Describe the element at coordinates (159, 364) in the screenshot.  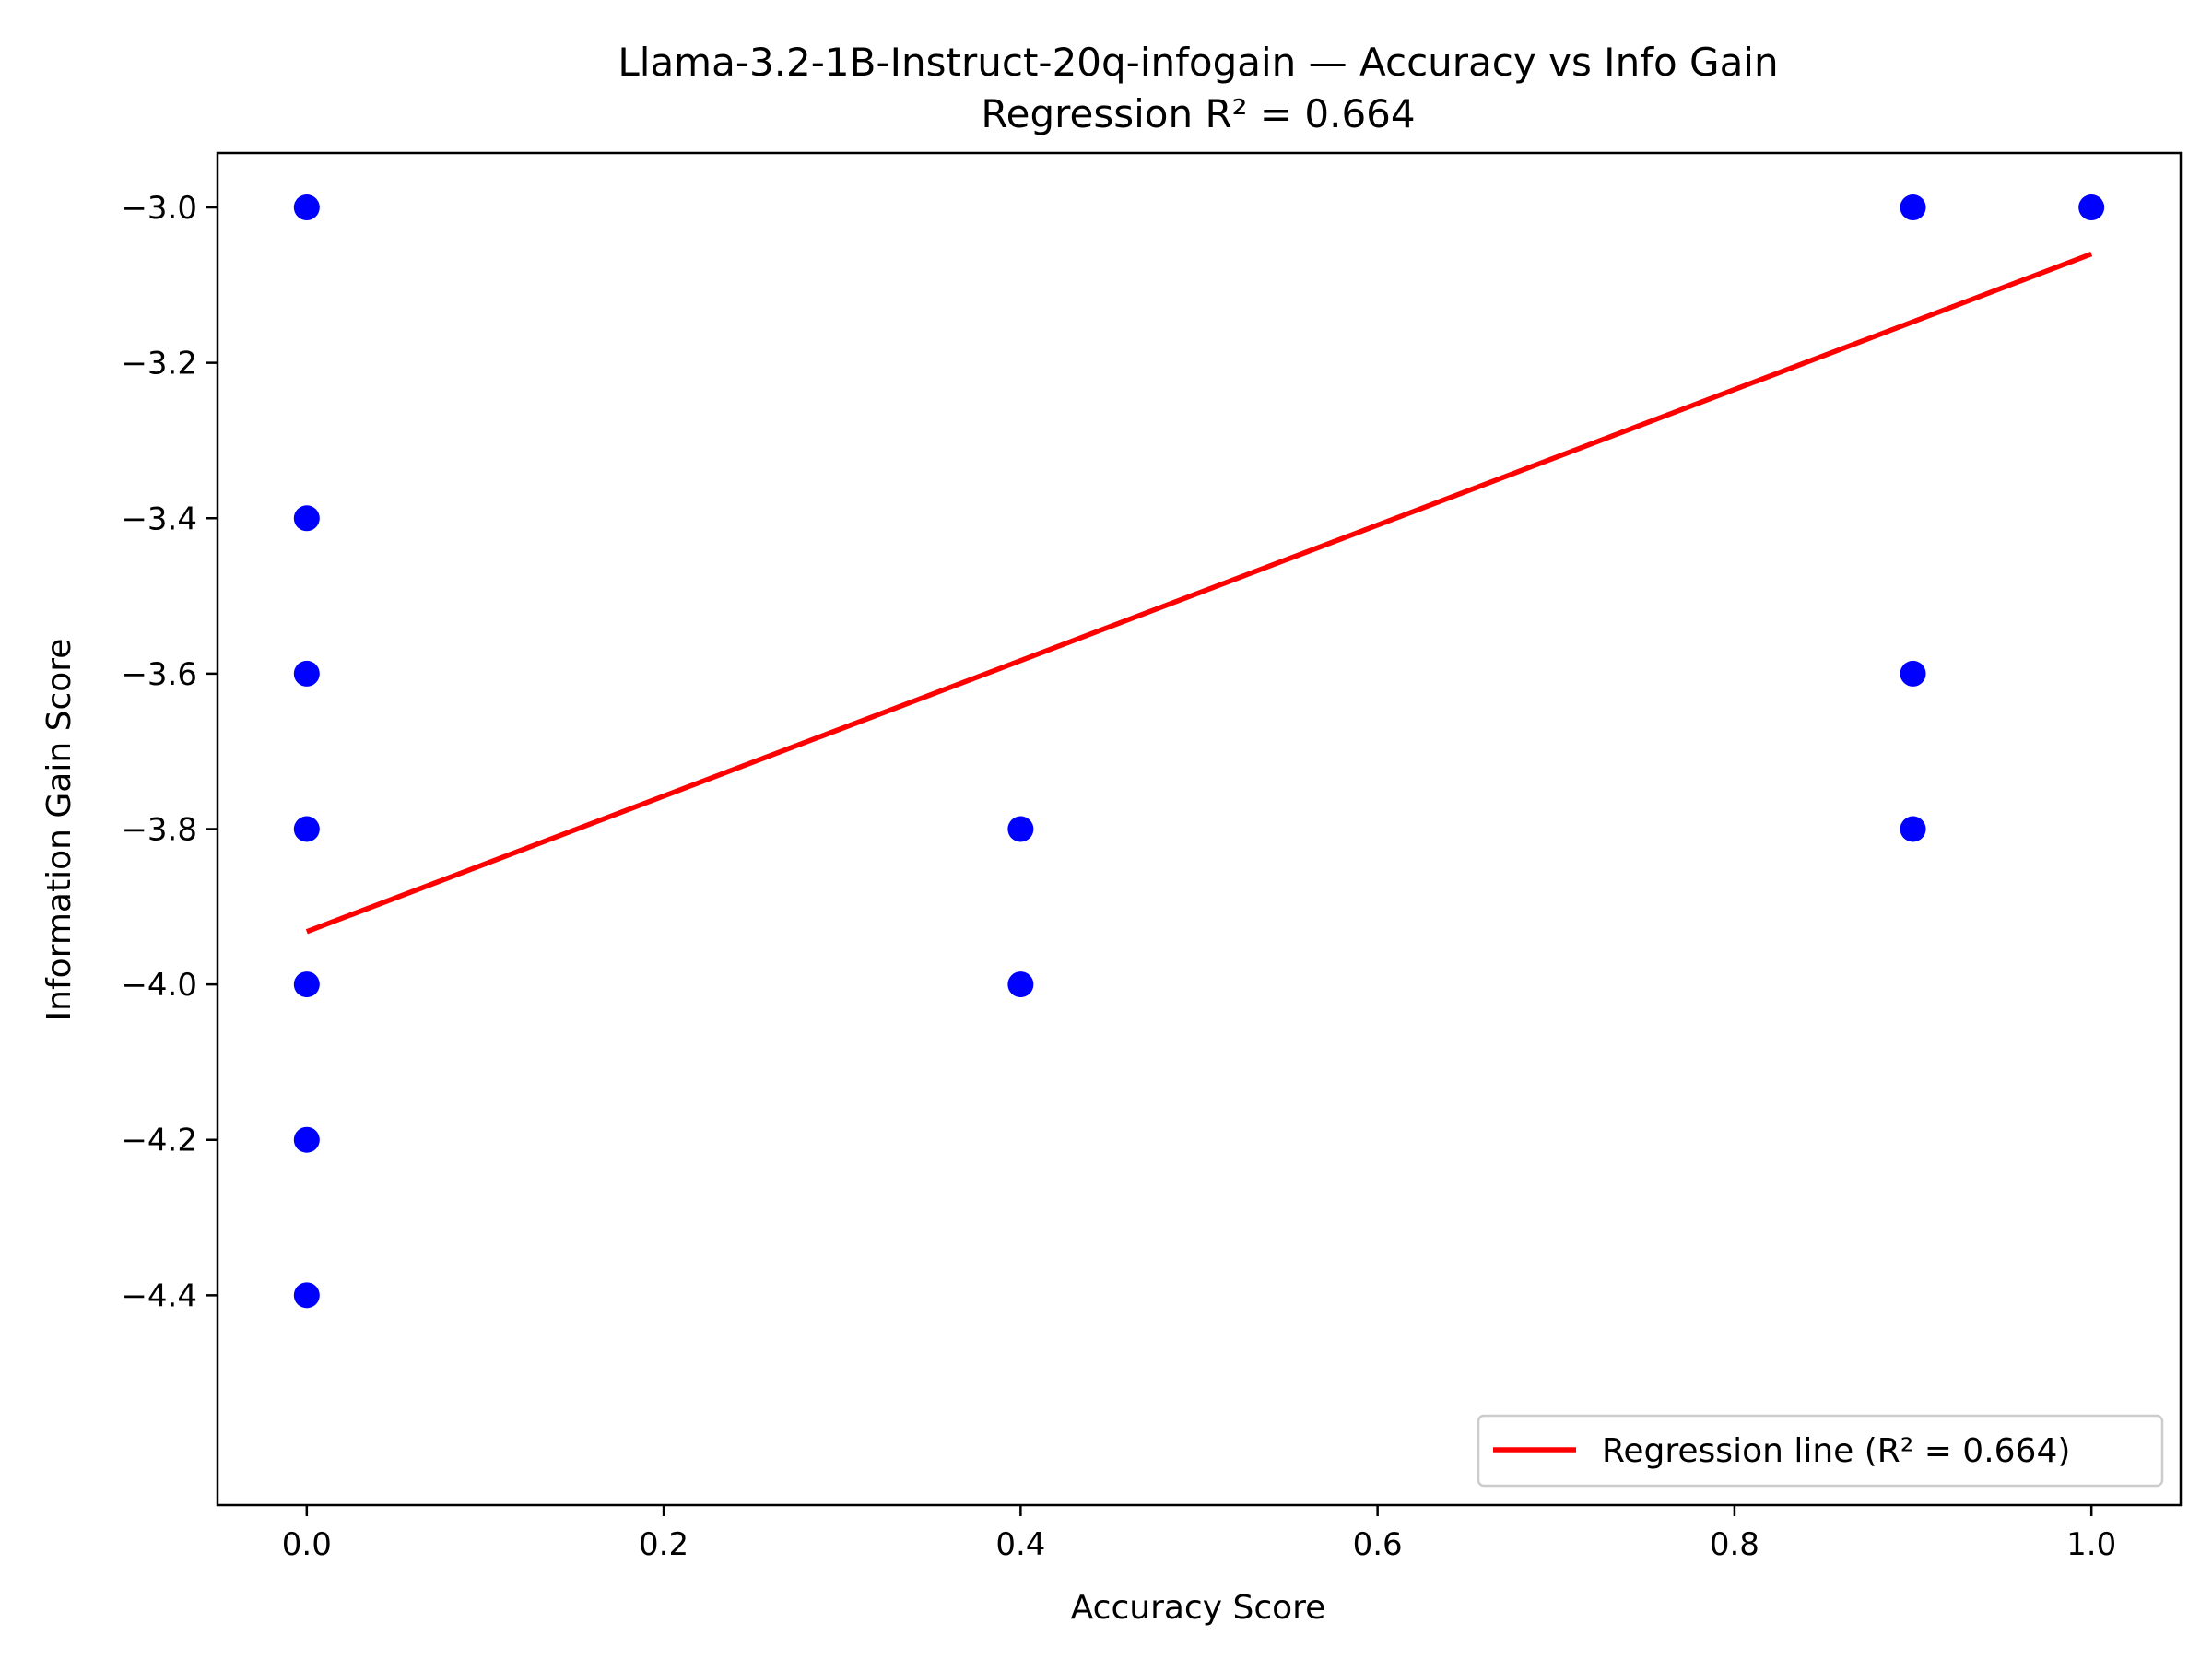
I see `y-tick-label: −3.2` at that location.